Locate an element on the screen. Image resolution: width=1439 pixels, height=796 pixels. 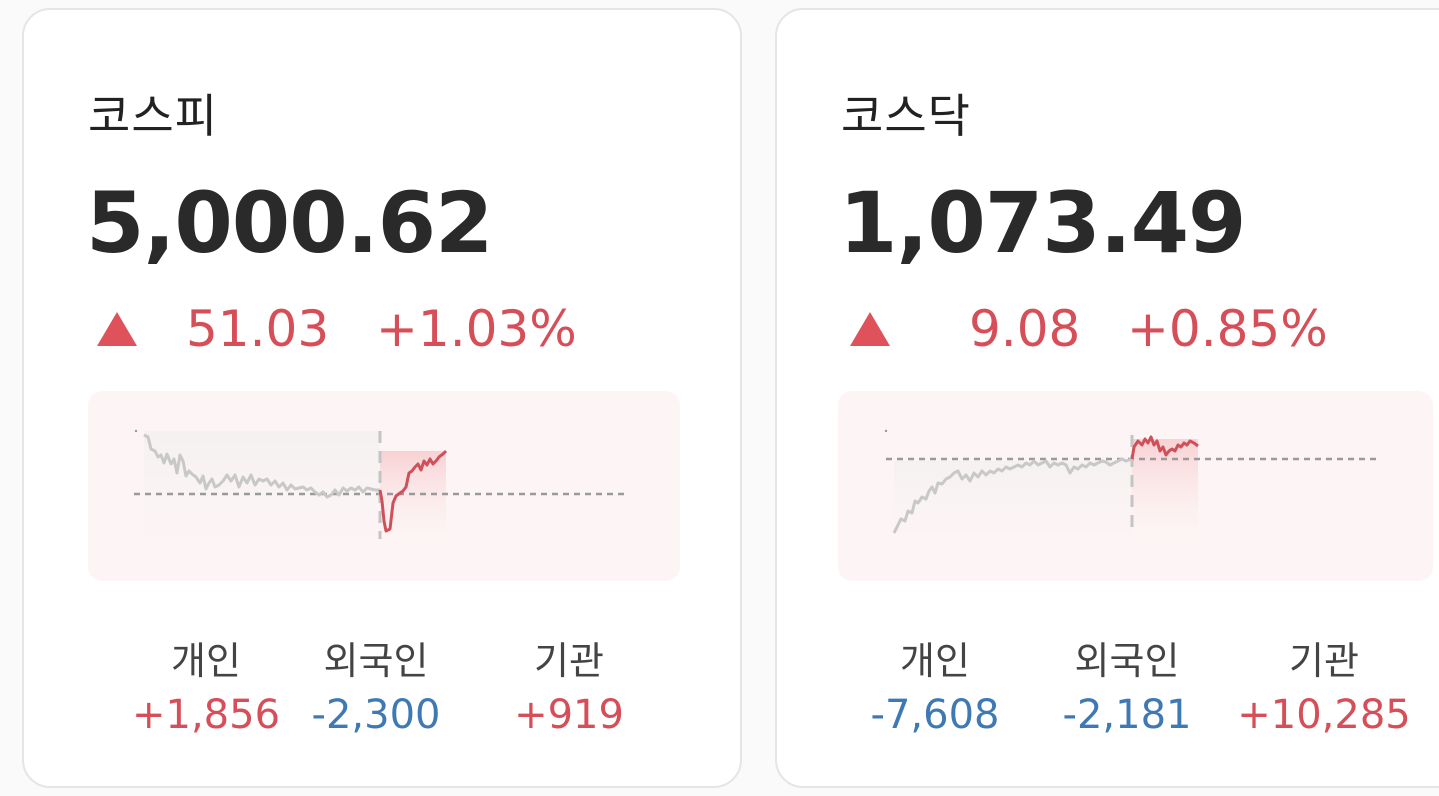
investor-flows: 개인 -7,608 외국인 -2,181 기관 +10,285 is located at coordinates (1108, 690).